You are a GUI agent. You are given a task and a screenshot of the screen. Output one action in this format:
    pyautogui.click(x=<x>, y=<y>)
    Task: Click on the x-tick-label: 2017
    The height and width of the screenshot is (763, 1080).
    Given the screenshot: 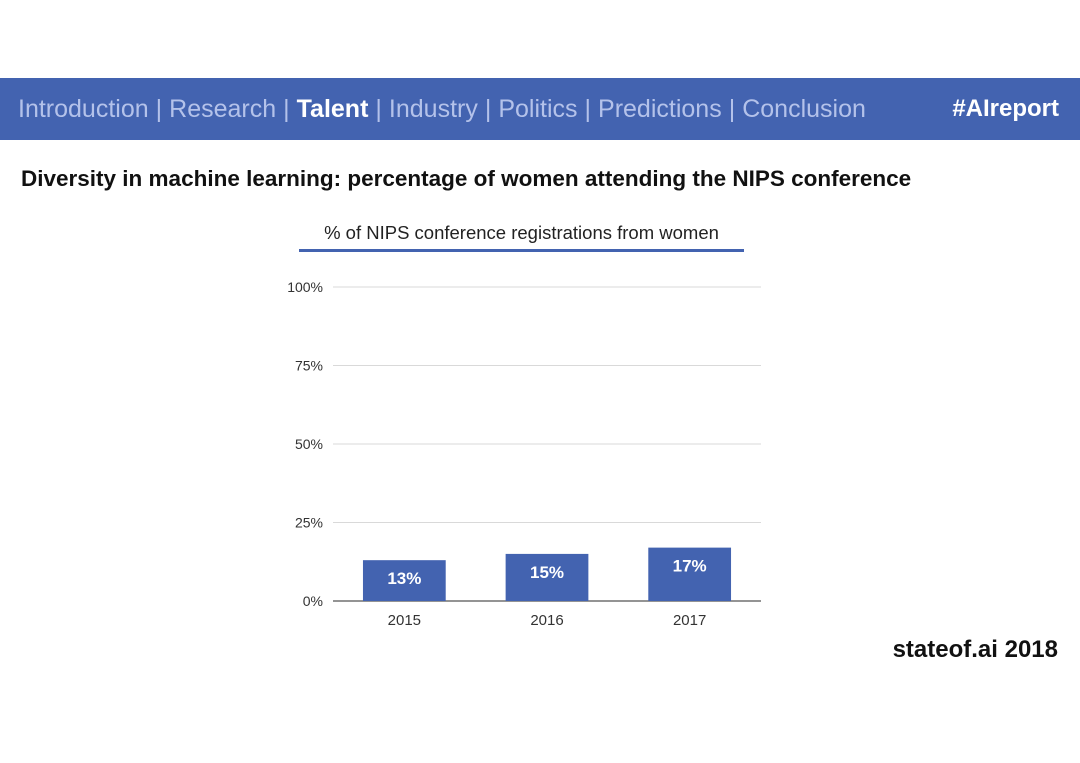 What is the action you would take?
    pyautogui.click(x=689, y=620)
    